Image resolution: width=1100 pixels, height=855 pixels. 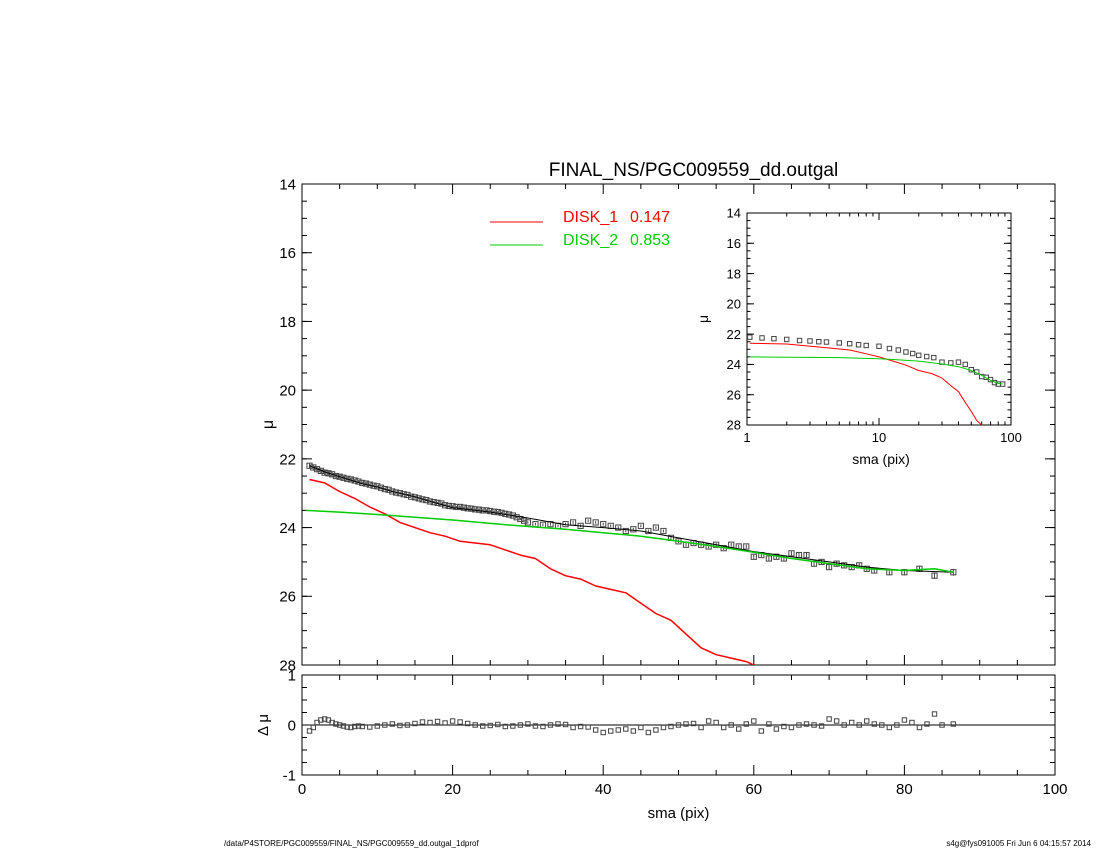 I want to click on x-tick-label: 100, so click(x=1011, y=437).